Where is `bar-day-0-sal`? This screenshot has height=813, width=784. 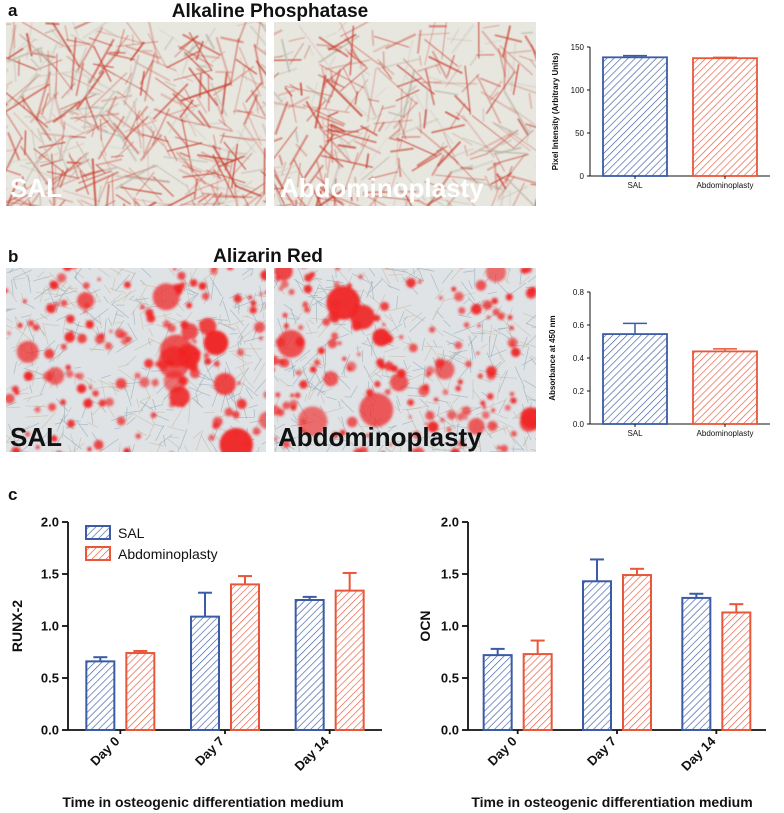
bar-day-0-sal is located at coordinates (497, 692).